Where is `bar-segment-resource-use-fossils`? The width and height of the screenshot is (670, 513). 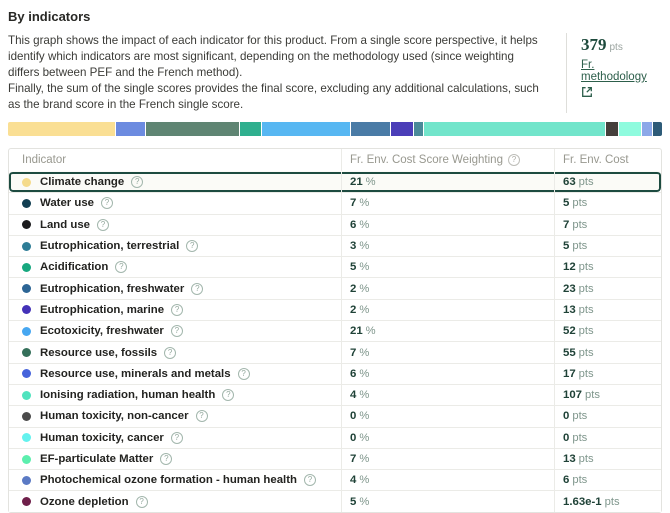
bar-segment-resource-use-fossils is located at coordinates (192, 129).